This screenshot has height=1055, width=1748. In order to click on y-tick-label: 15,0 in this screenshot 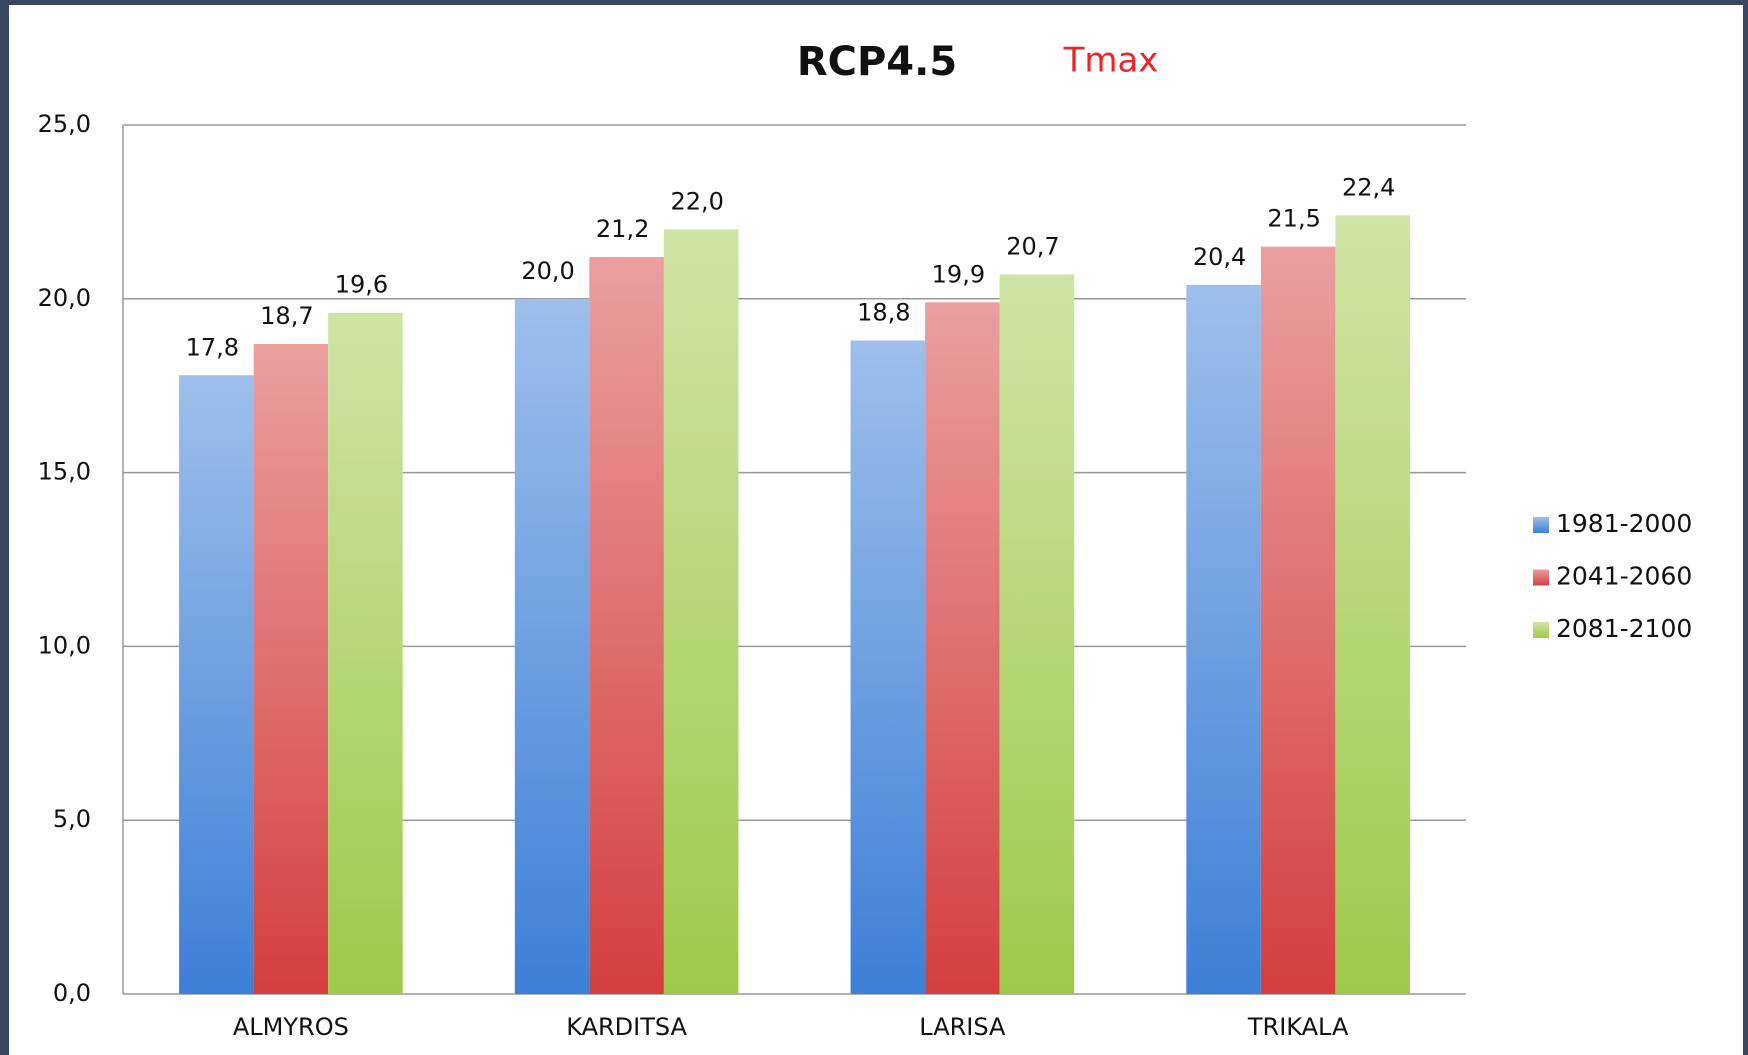, I will do `click(64, 472)`.